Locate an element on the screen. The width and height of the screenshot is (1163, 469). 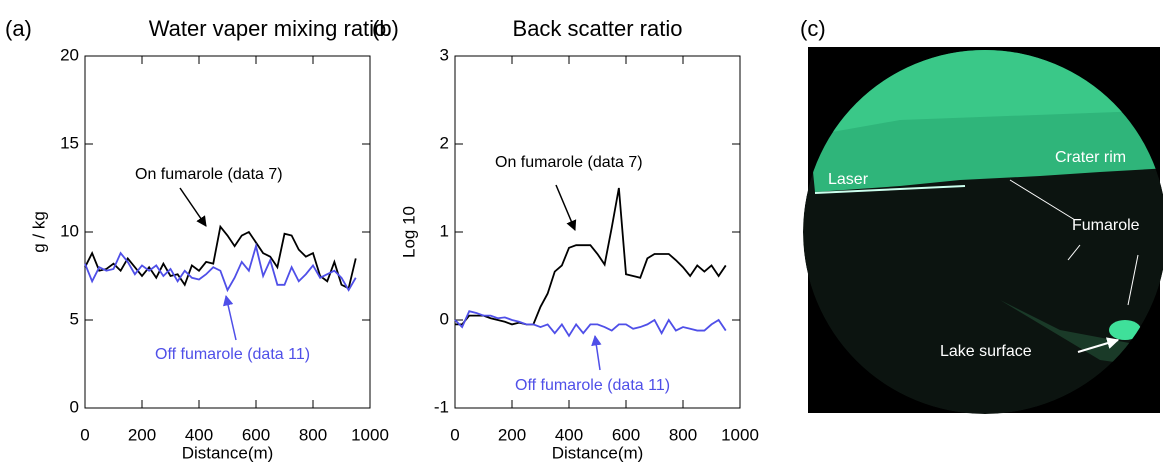
chart-title: Back scatter ratio is located at coordinates (598, 28).